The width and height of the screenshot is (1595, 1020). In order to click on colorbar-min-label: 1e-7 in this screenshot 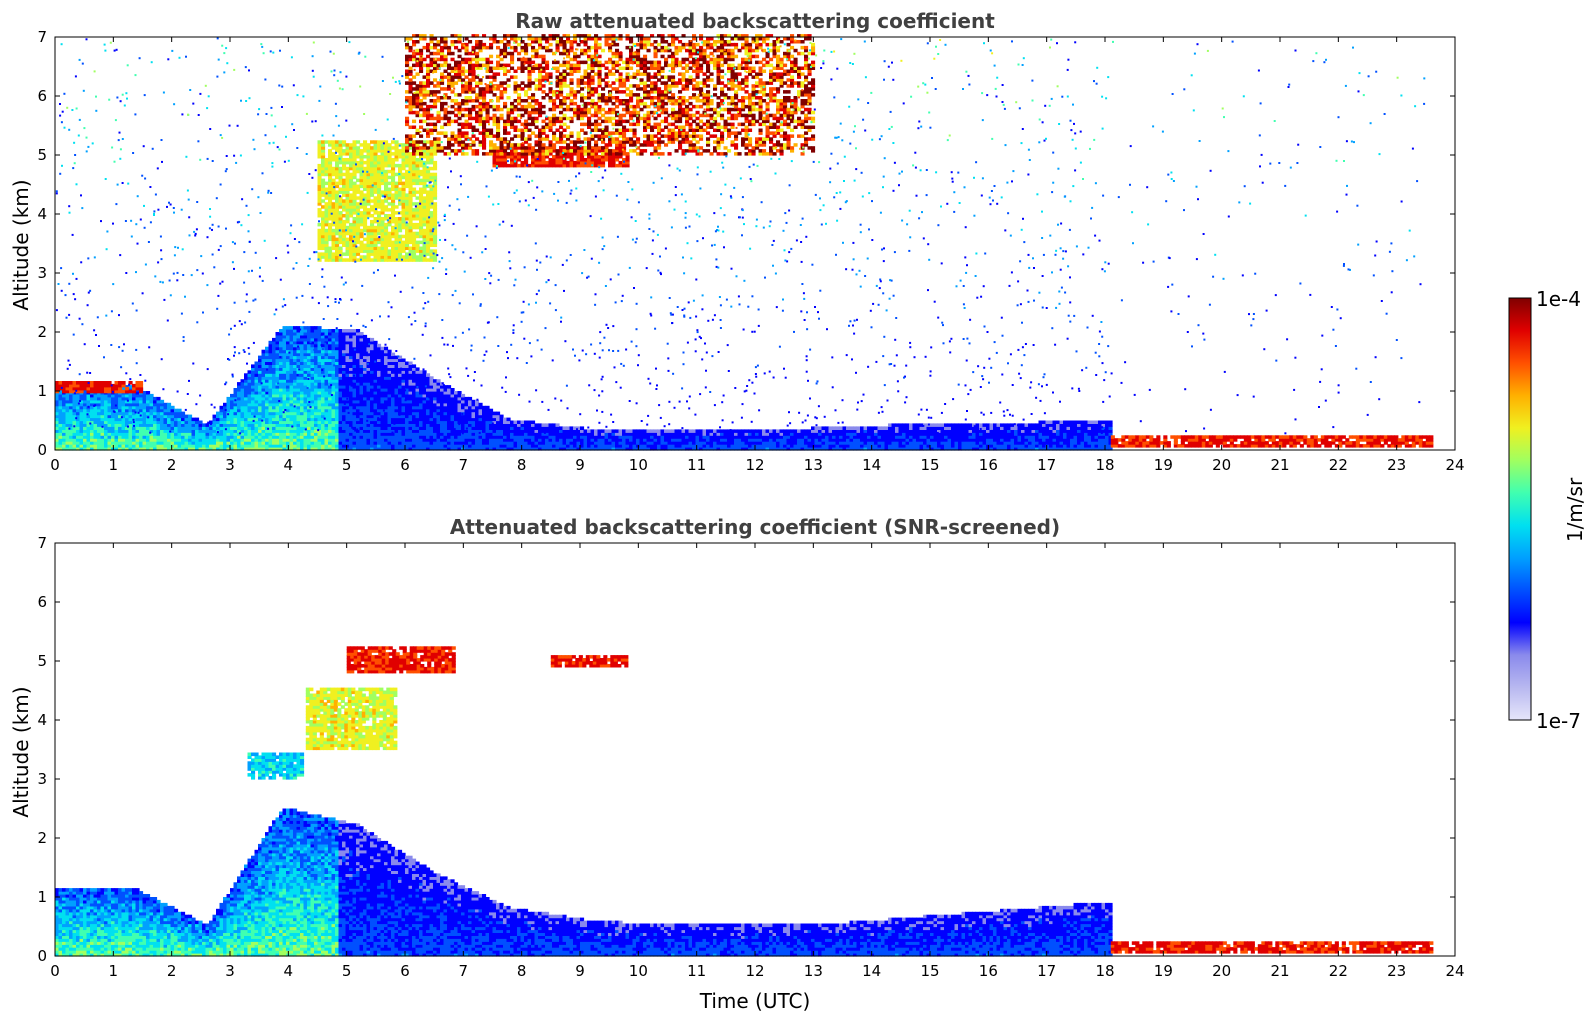, I will do `click(1558, 721)`.